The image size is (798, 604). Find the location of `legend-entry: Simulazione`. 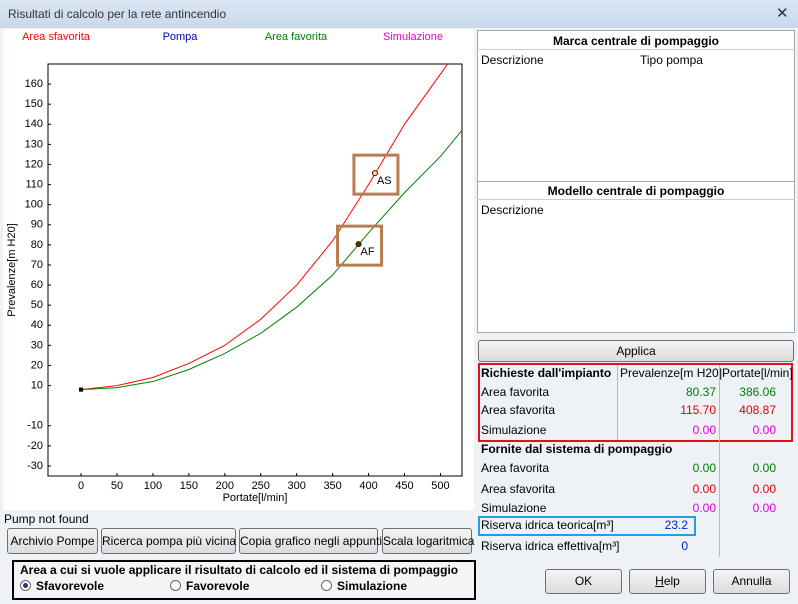

legend-entry: Simulazione is located at coordinates (413, 37).